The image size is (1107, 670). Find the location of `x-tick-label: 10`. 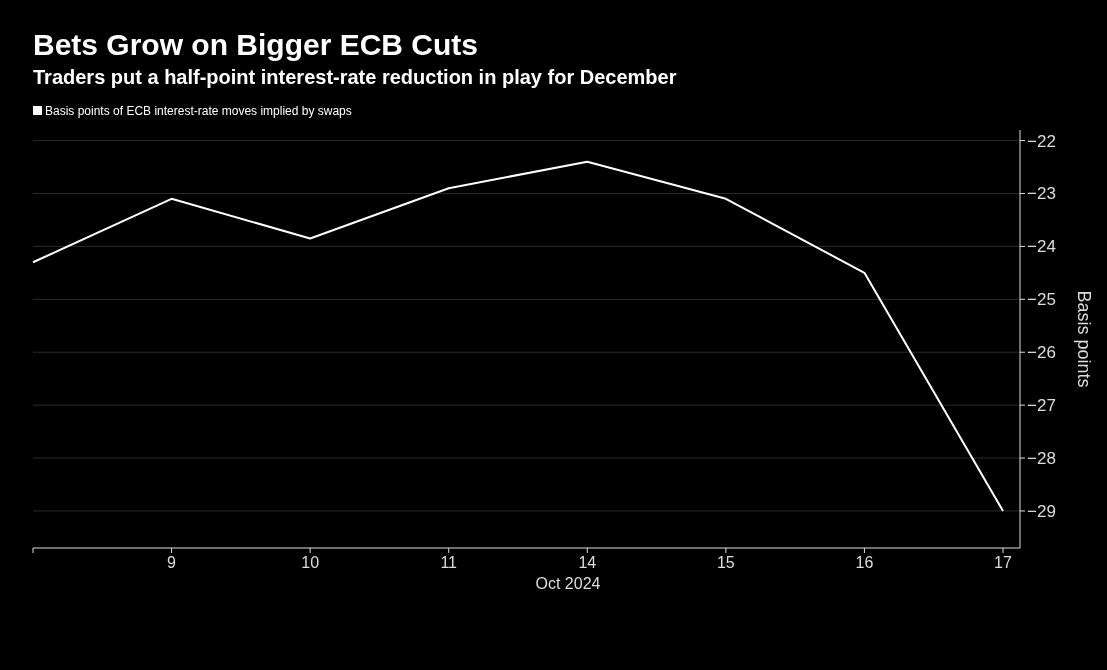

x-tick-label: 10 is located at coordinates (310, 562).